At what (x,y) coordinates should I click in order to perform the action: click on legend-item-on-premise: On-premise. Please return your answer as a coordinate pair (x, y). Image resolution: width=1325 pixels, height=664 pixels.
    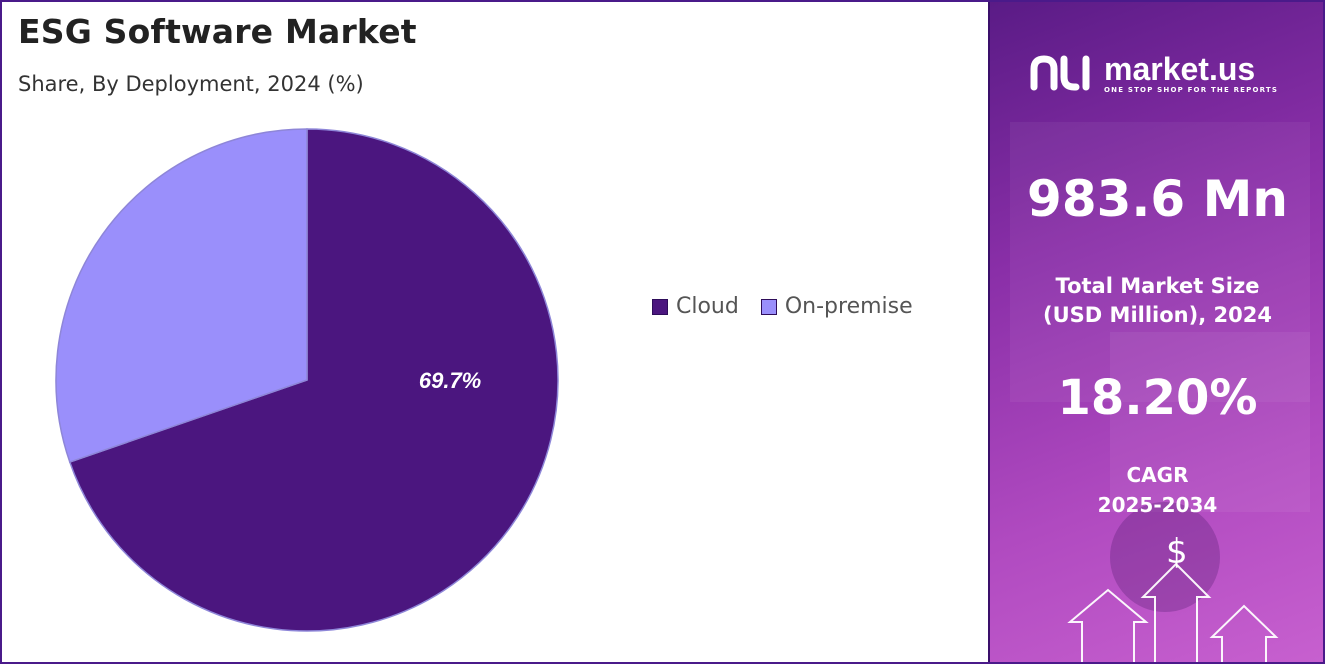
    Looking at the image, I should click on (836, 306).